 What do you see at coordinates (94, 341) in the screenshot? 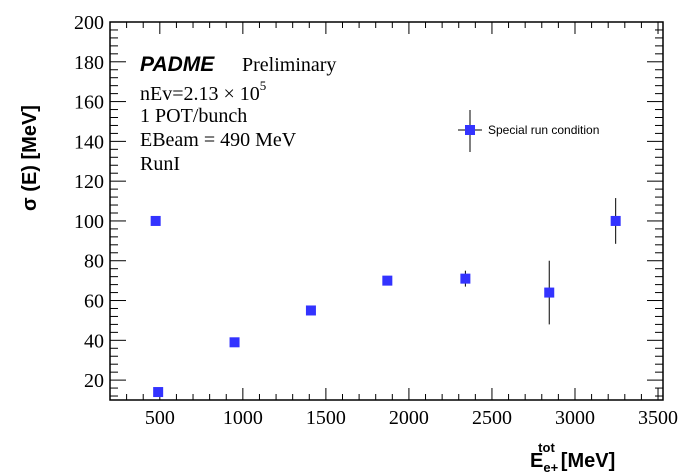
I see `y-tick-label: 40` at bounding box center [94, 341].